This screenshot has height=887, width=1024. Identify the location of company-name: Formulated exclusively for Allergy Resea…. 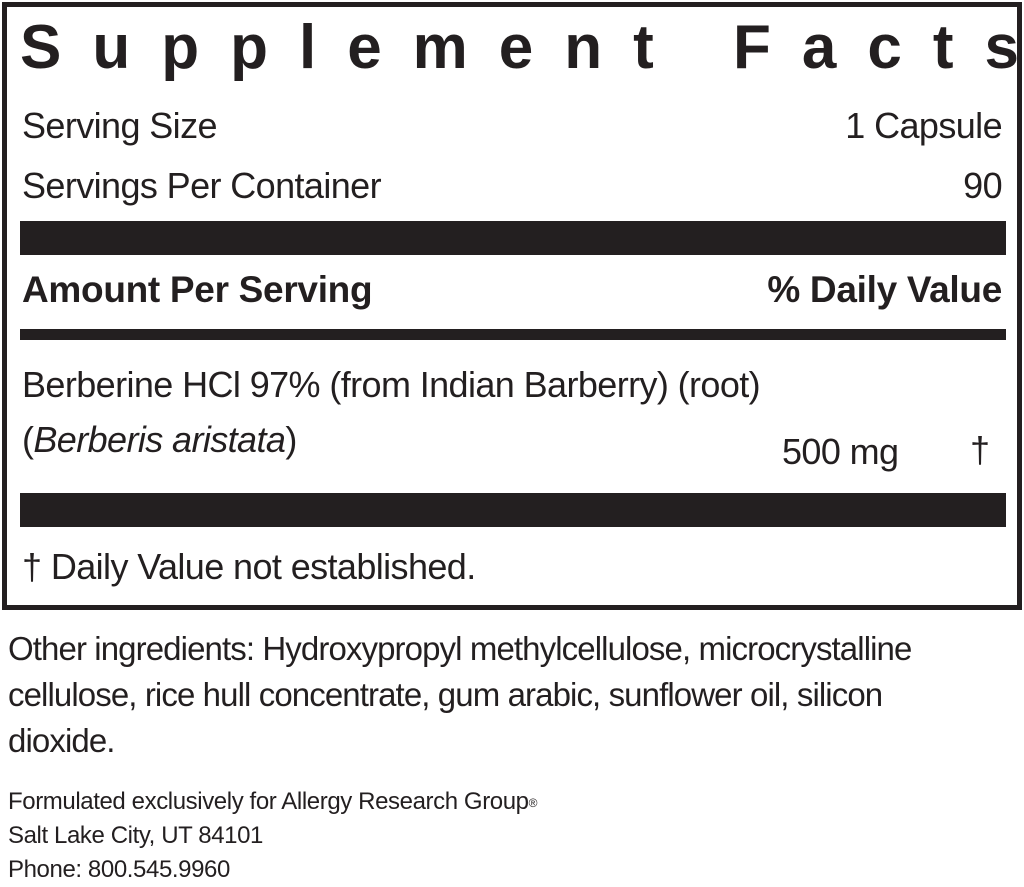
(268, 801).